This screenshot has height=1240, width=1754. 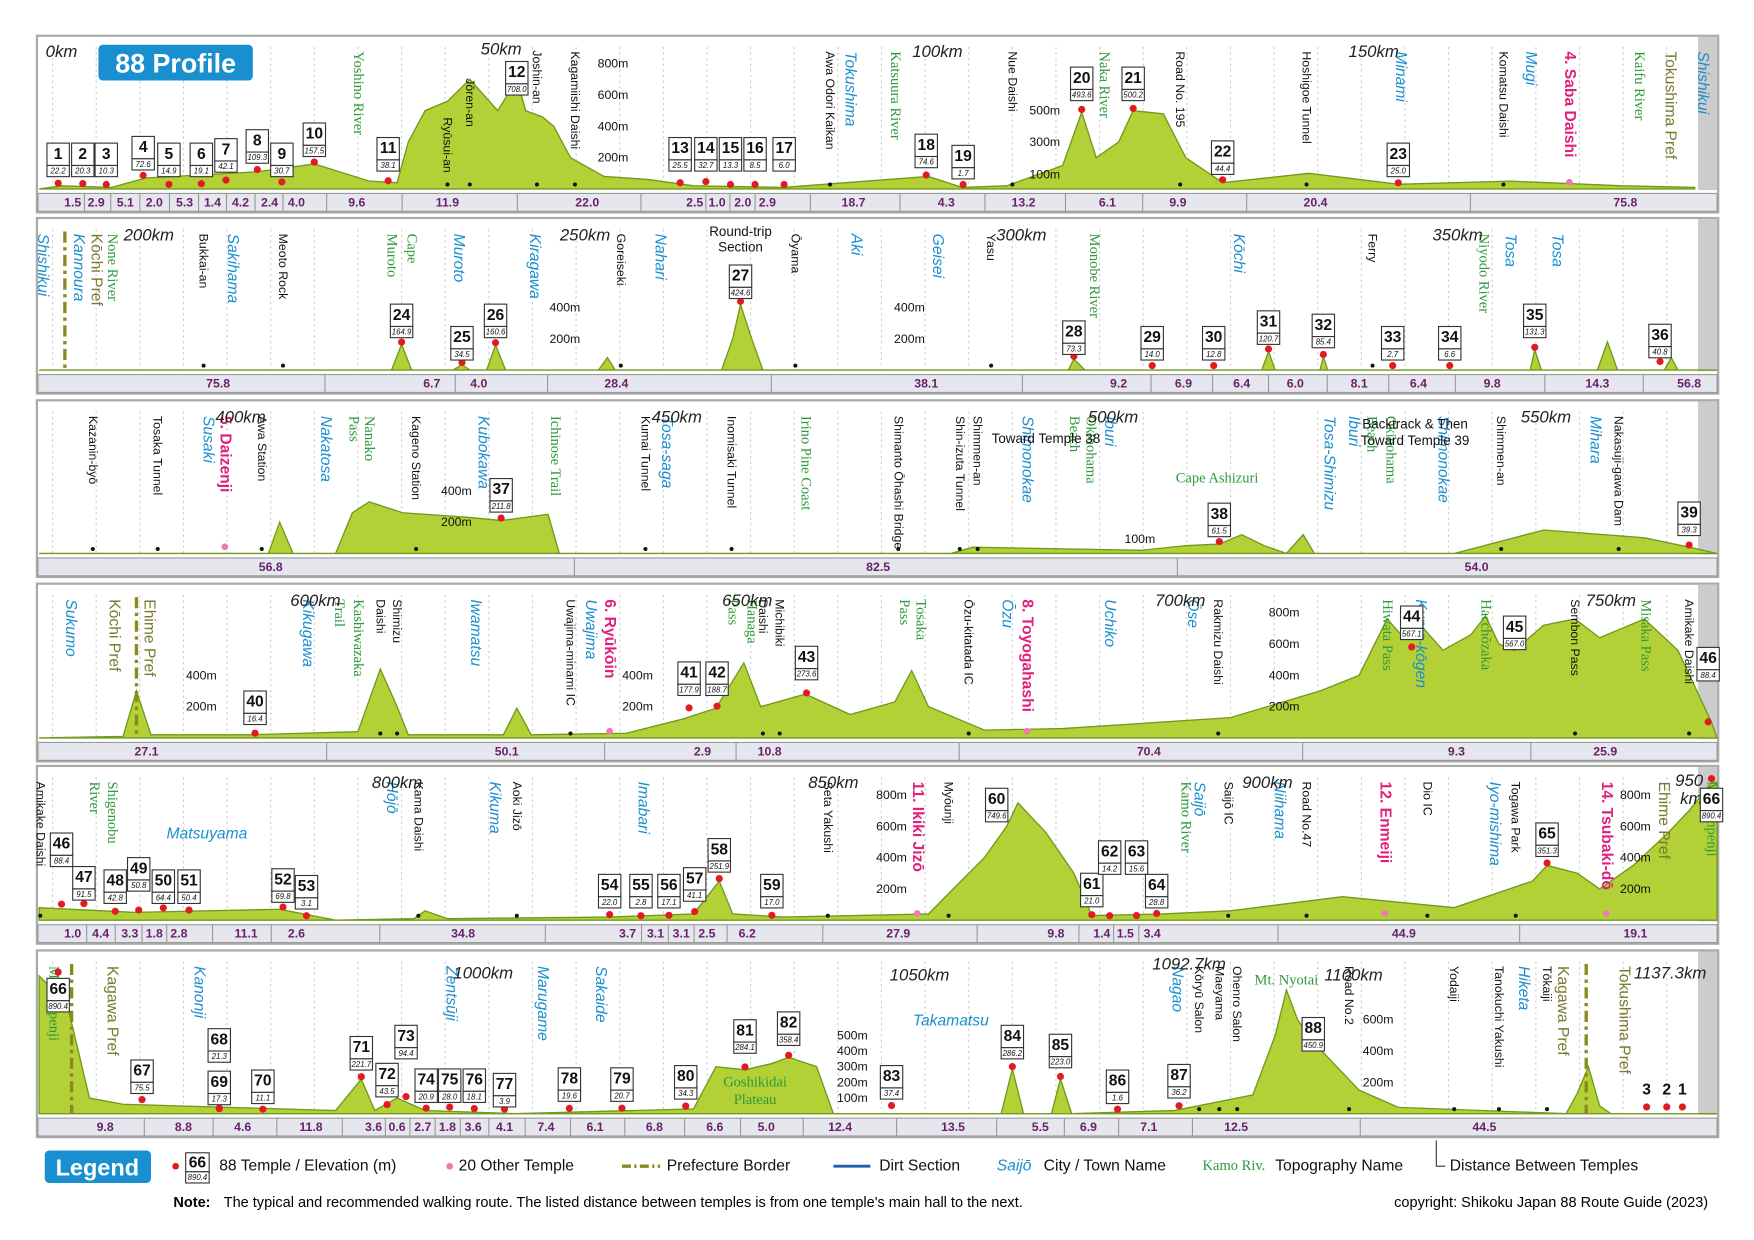 I want to click on landmark: Ōzu-kitatada IC, so click(x=969, y=642).